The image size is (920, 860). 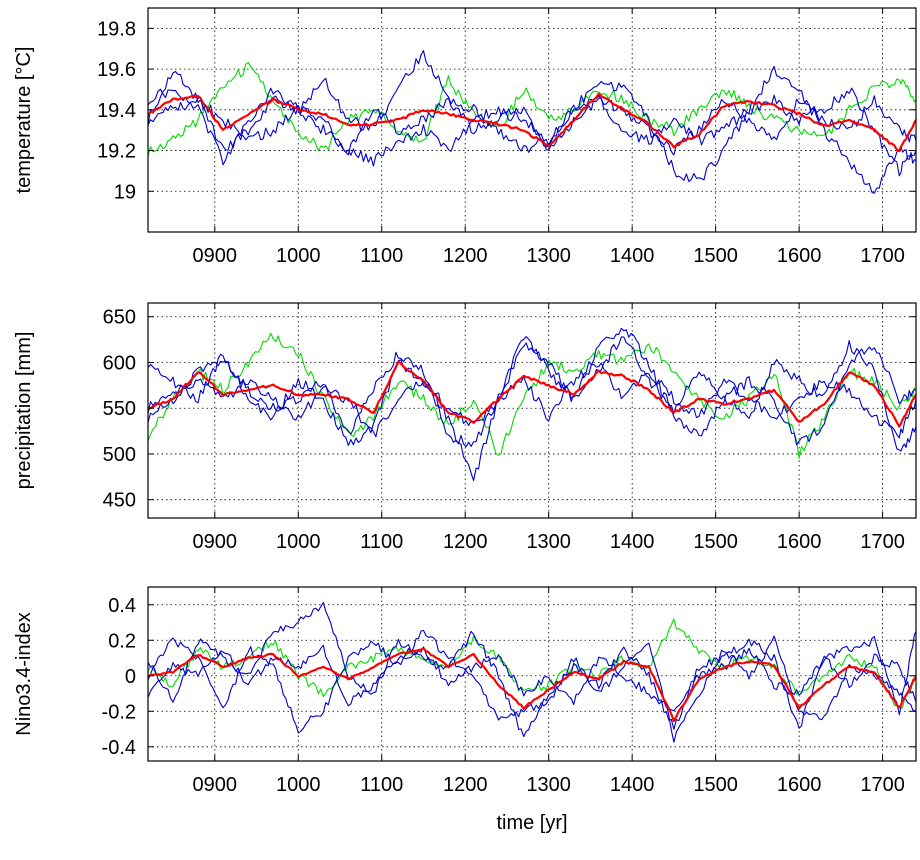 I want to click on y-axis-label: precipitation [mm], so click(x=24, y=411).